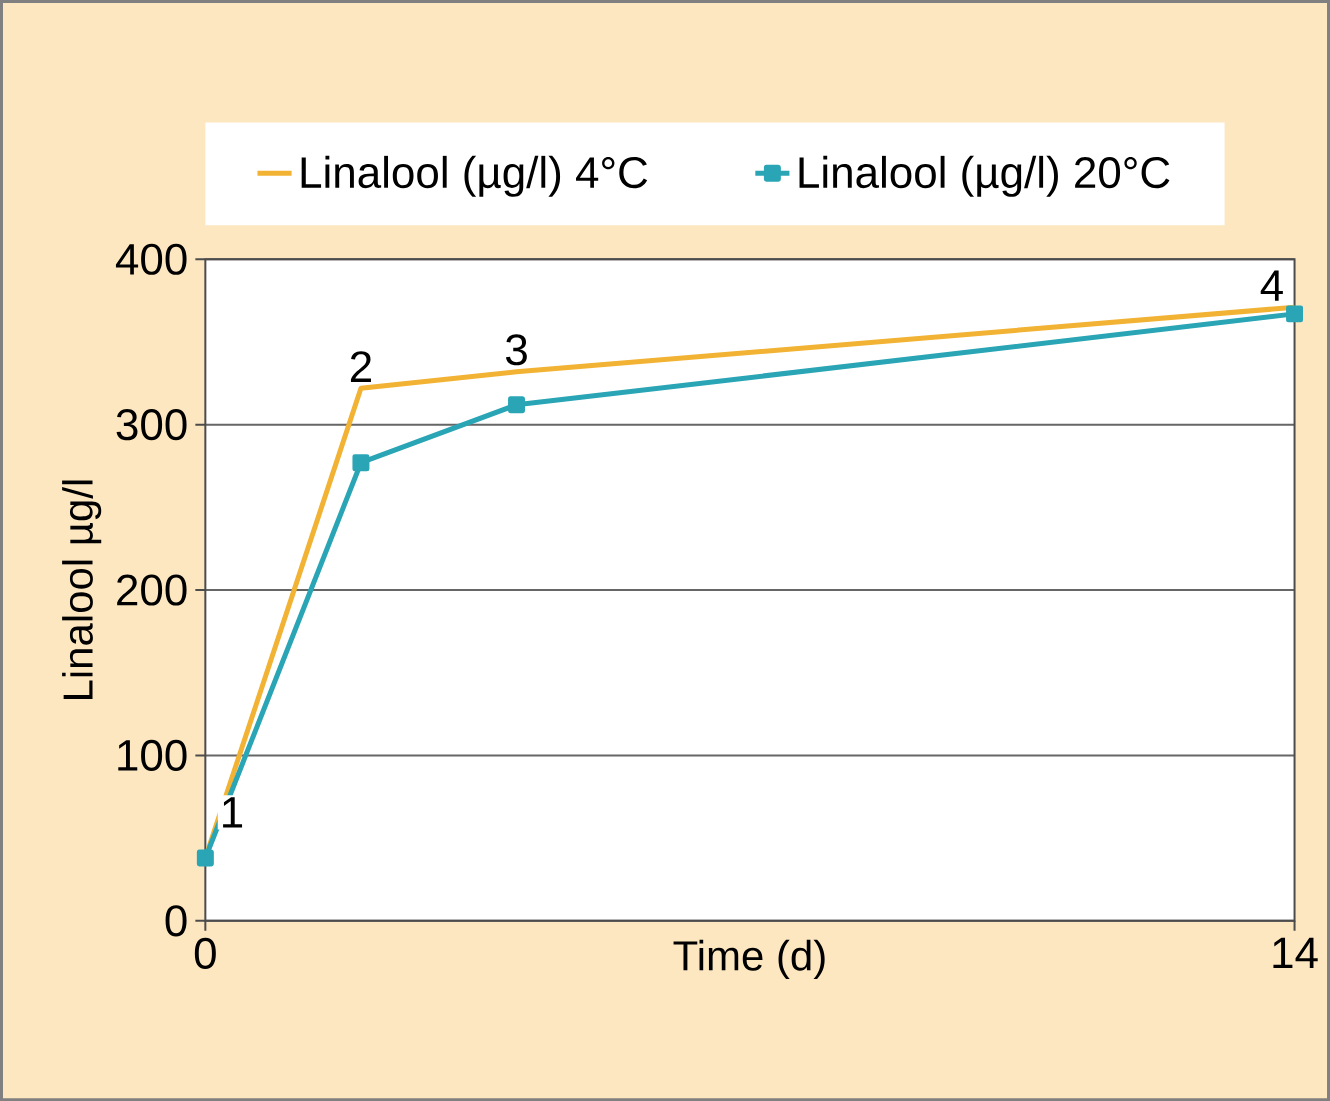 The width and height of the screenshot is (1330, 1101). Describe the element at coordinates (152, 590) in the screenshot. I see `y-tick-label: 200` at that location.